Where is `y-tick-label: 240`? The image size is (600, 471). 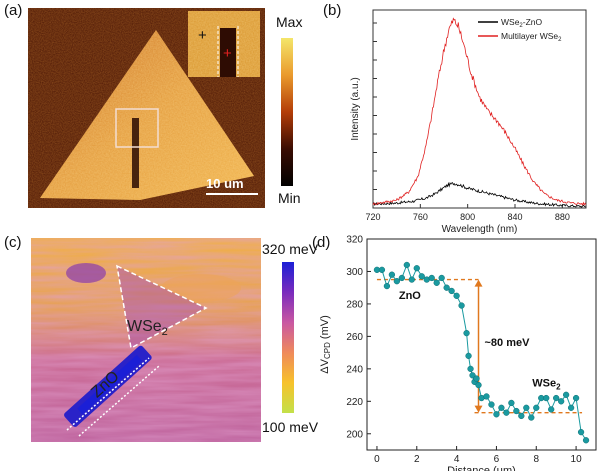 y-tick-label: 240 is located at coordinates (354, 369).